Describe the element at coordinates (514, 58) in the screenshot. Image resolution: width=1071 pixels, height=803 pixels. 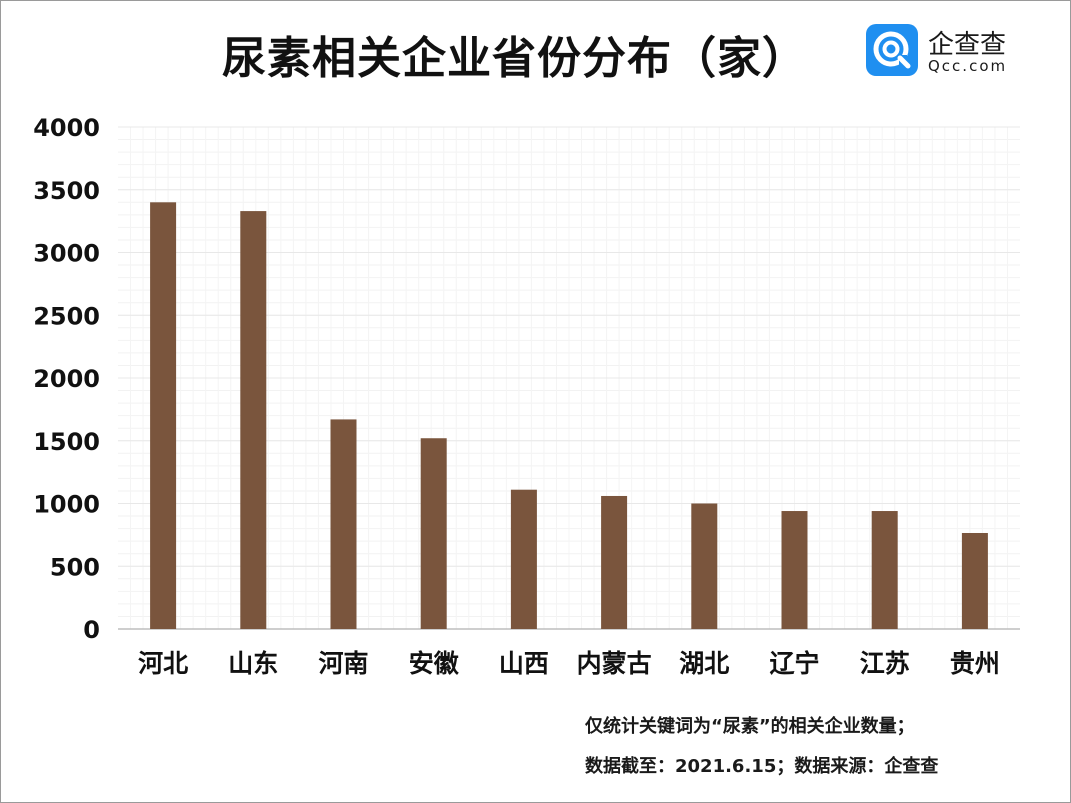
I see `chart-title: 尿素相关企业省份分布（家）` at that location.